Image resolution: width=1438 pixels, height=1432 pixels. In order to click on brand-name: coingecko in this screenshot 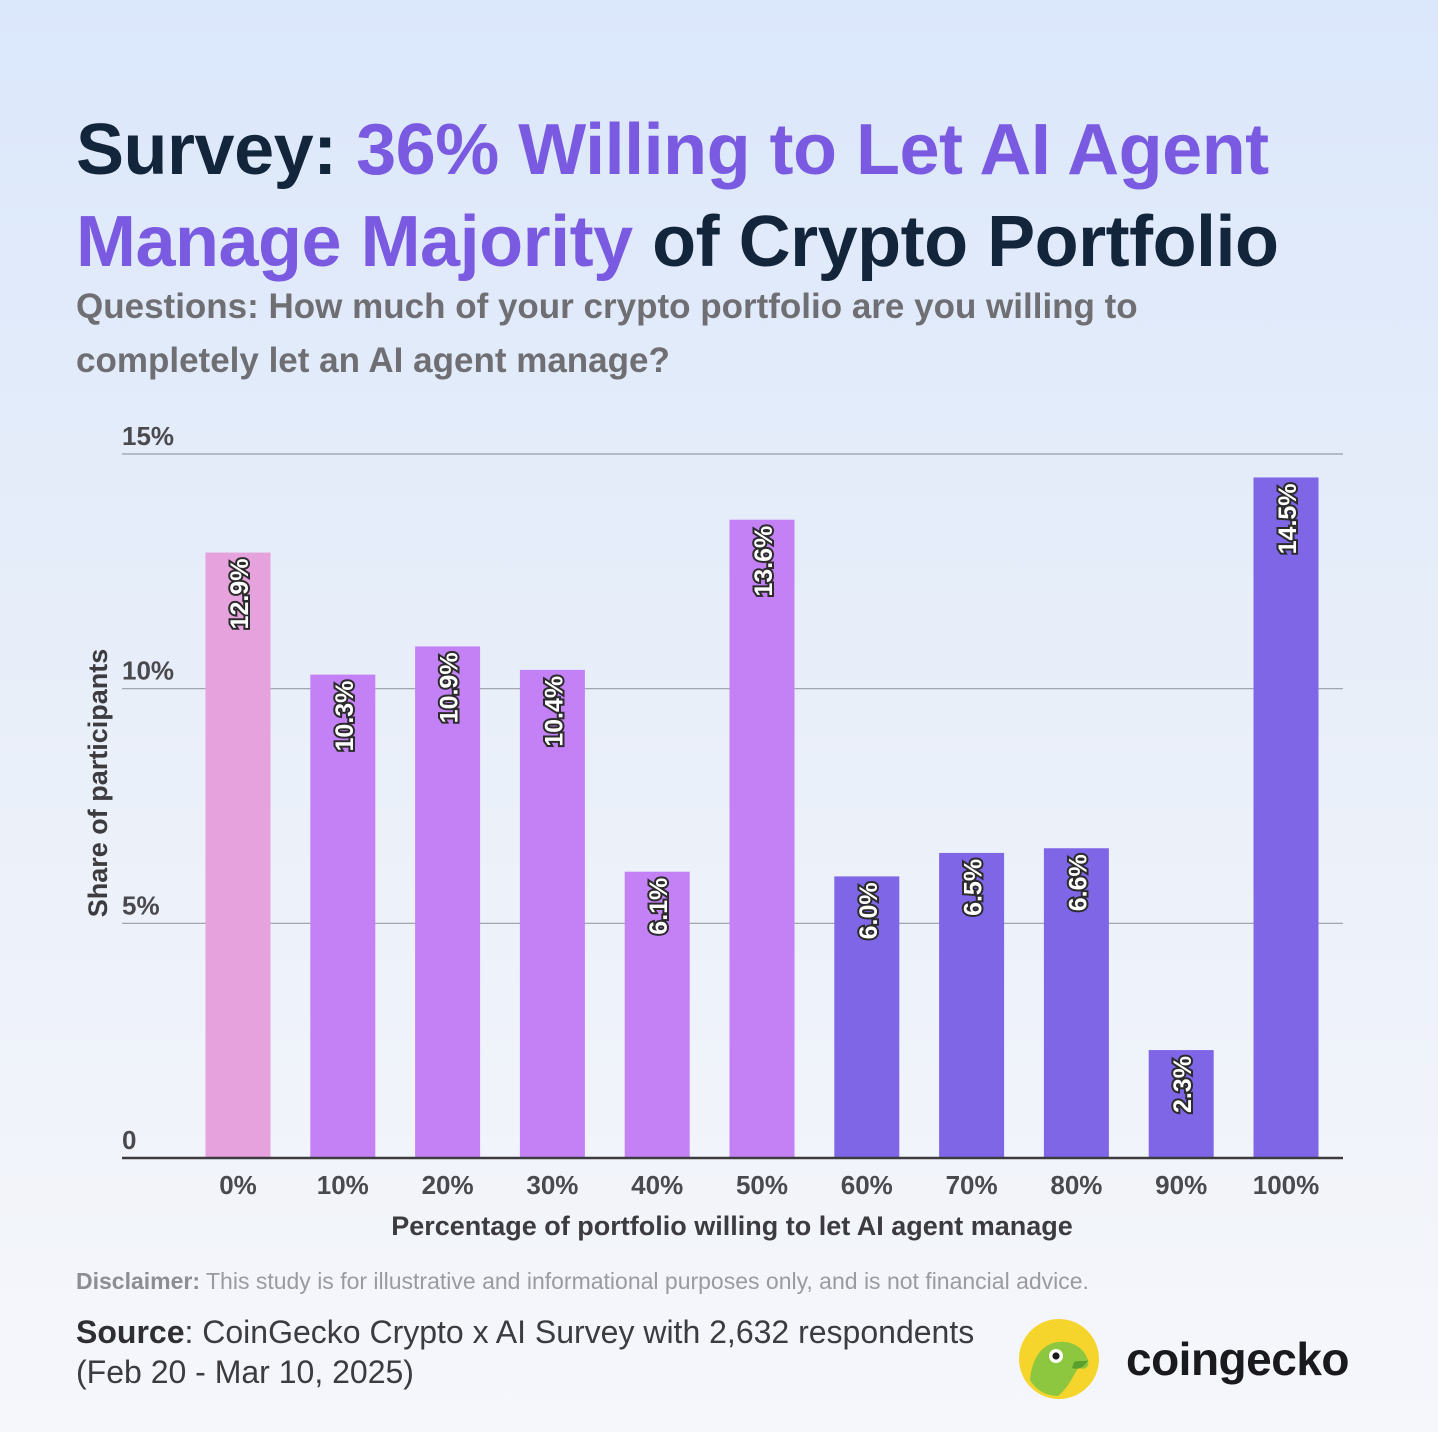, I will do `click(1238, 1359)`.